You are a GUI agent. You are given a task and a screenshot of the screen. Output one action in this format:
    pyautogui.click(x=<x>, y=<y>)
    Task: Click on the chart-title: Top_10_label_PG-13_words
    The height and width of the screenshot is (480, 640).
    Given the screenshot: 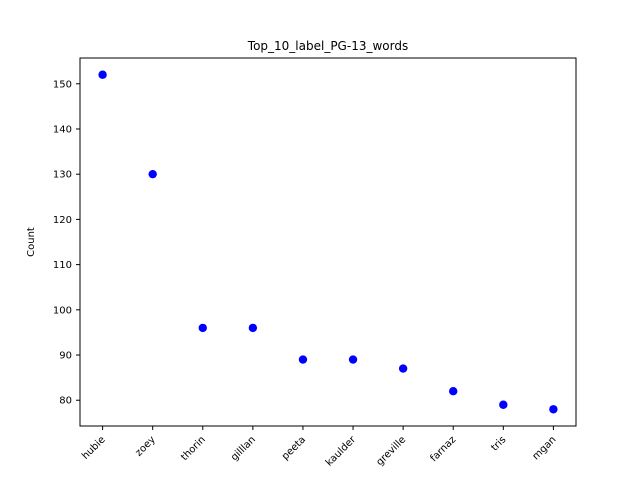 What is the action you would take?
    pyautogui.click(x=327, y=46)
    